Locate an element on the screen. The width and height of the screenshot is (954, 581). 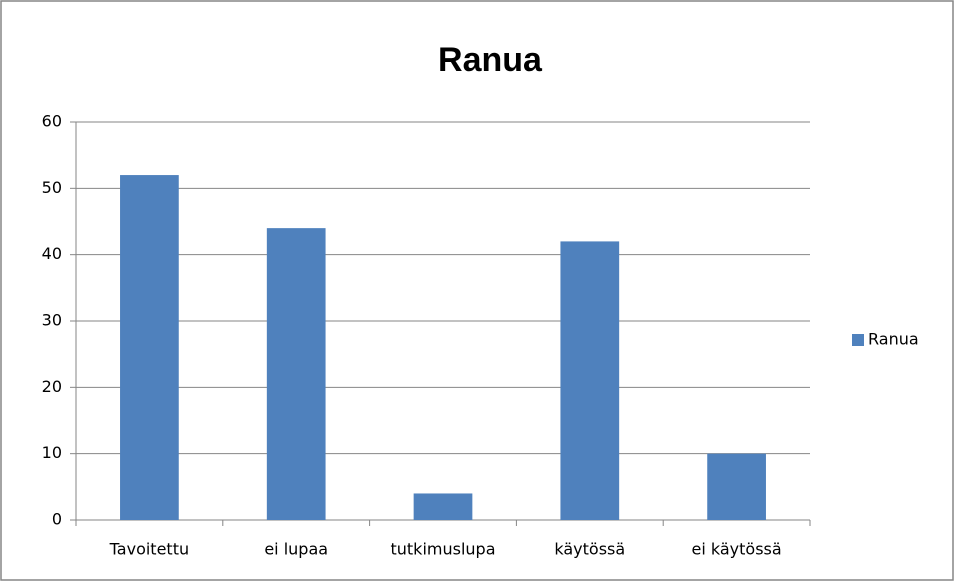
y-tick-label: 0 is located at coordinates (57, 519).